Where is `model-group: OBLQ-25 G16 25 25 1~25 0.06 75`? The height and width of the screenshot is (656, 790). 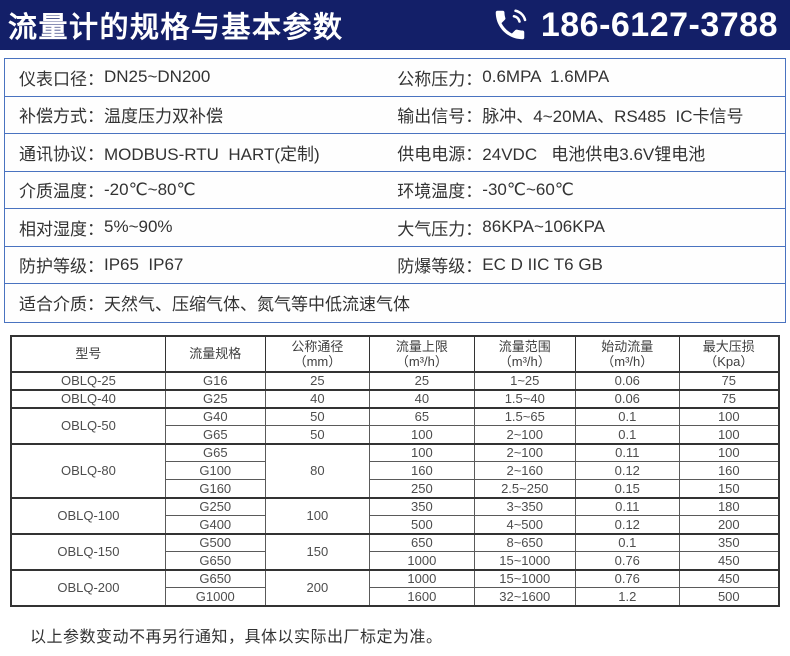 model-group: OBLQ-25 G16 25 25 1~25 0.06 75 is located at coordinates (395, 380).